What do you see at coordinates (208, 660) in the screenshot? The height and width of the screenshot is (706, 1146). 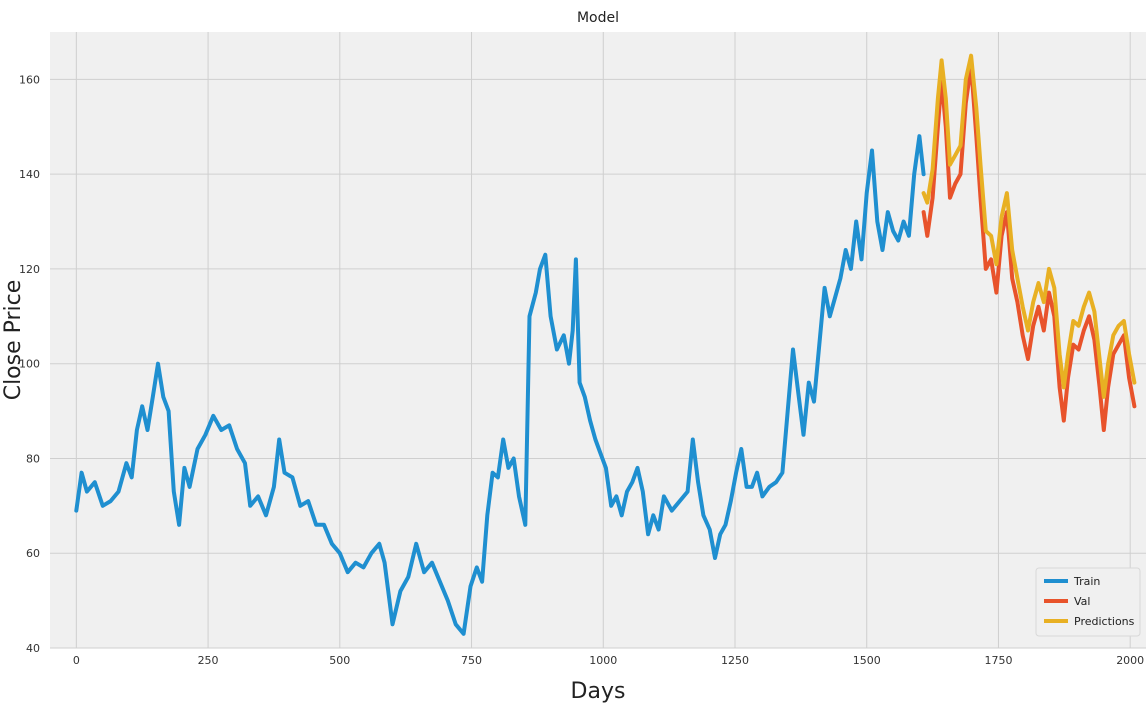 I see `x-tick-label: 250` at bounding box center [208, 660].